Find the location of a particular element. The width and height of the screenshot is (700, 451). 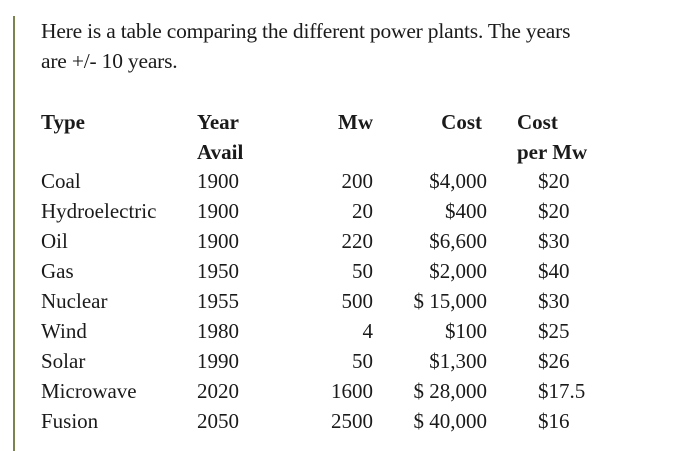

cell-cost: $ 15,000 is located at coordinates (450, 301).